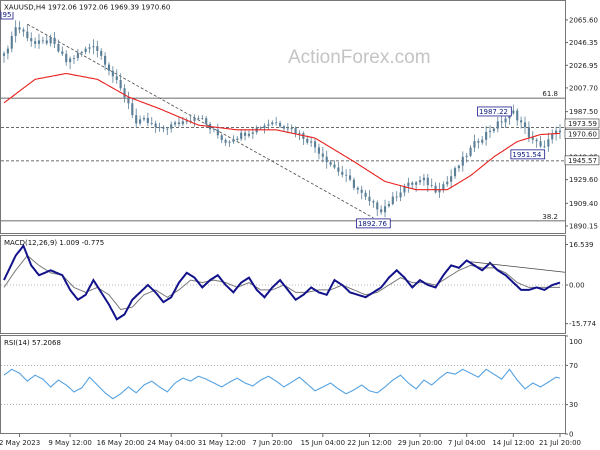 The image size is (600, 450). Describe the element at coordinates (583, 324) in the screenshot. I see `macd-tick-label: -15.774` at that location.